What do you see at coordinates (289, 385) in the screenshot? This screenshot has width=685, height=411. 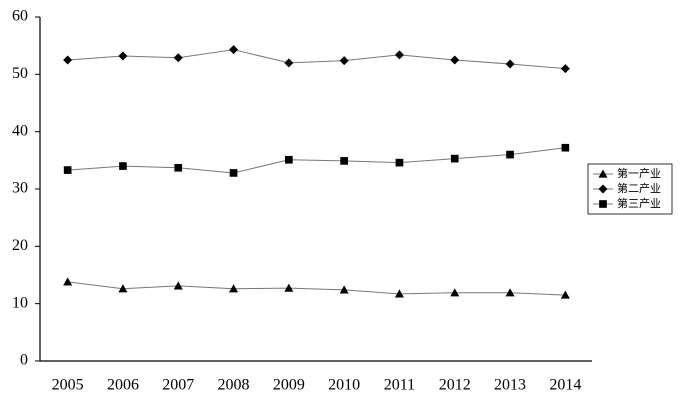 I see `x-tick-label: 2009` at bounding box center [289, 385].